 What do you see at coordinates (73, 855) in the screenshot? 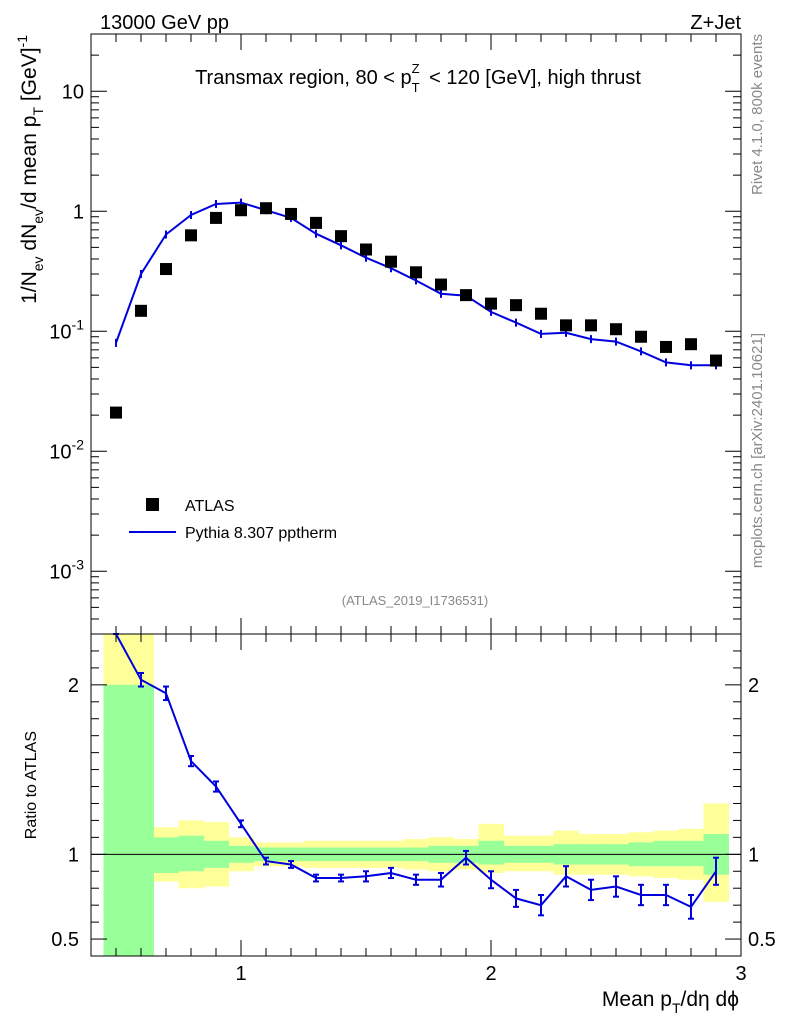
I see `ratio-tick-label-left: 1` at bounding box center [73, 855].